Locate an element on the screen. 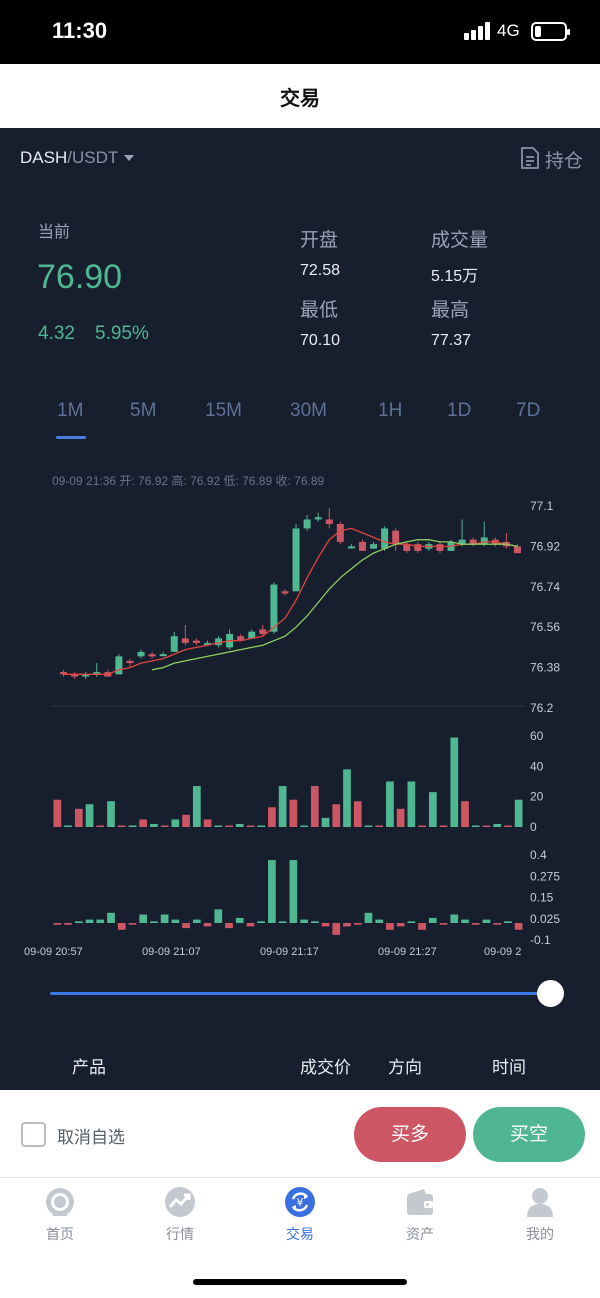  price-axis-label: 77.1 is located at coordinates (542, 506).